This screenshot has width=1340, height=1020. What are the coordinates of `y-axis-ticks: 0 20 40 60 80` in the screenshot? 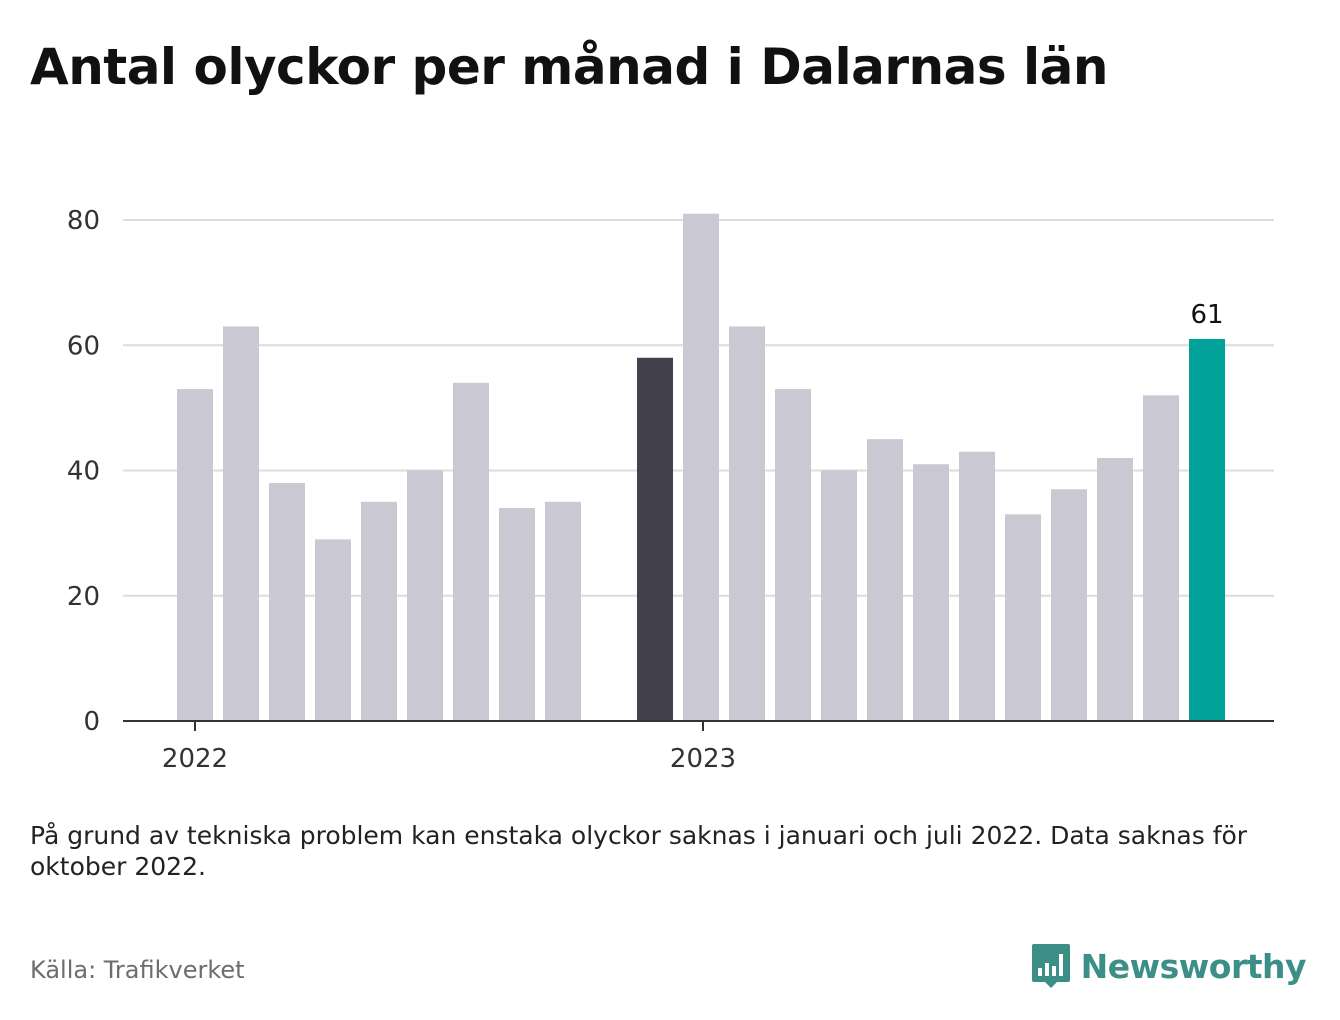 It's located at (83, 471).